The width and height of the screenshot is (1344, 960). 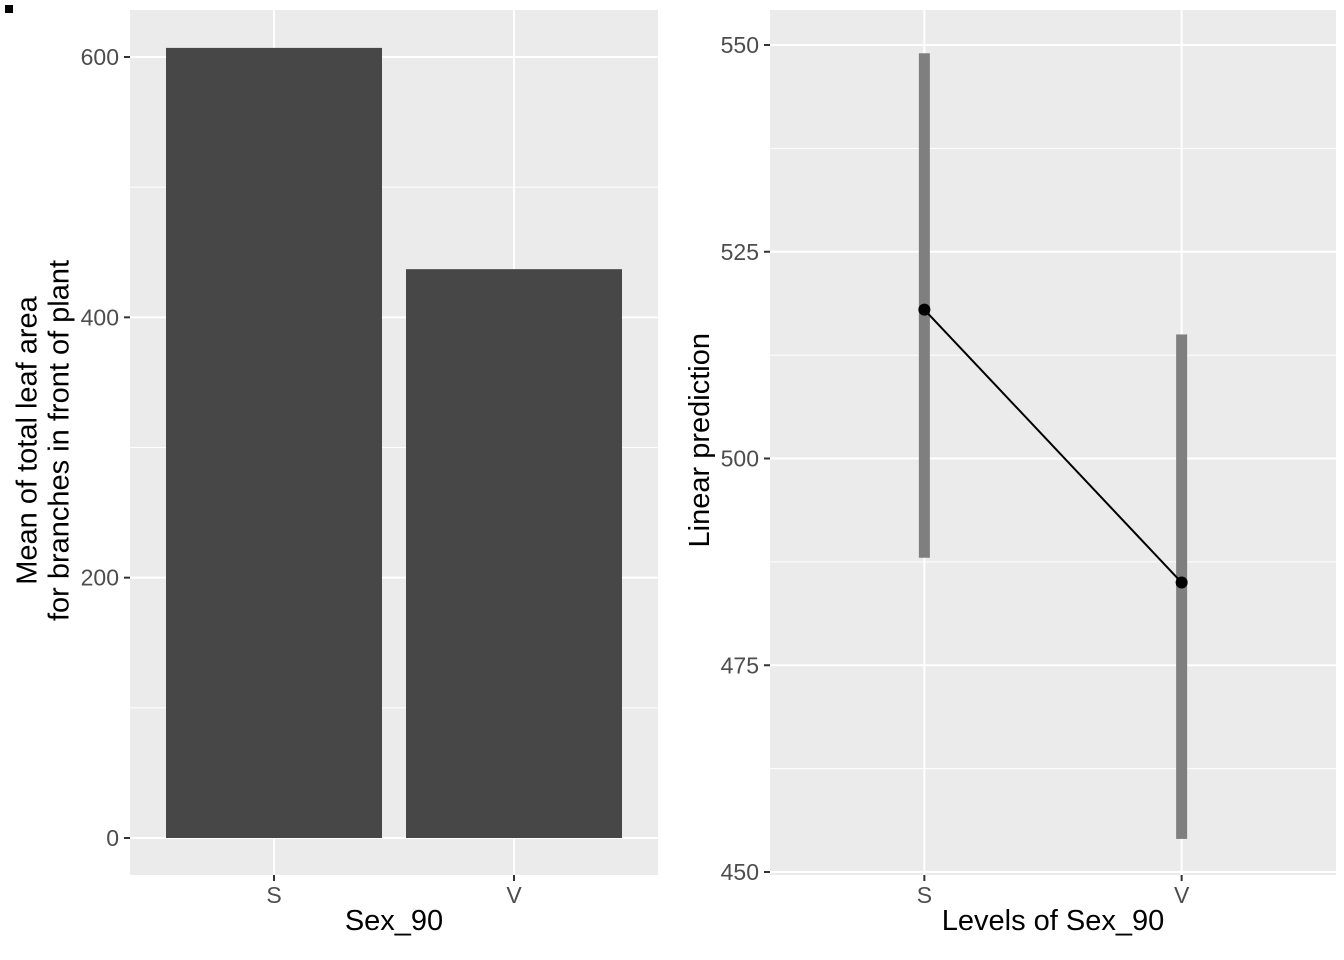 What do you see at coordinates (274, 443) in the screenshot?
I see `bar-S` at bounding box center [274, 443].